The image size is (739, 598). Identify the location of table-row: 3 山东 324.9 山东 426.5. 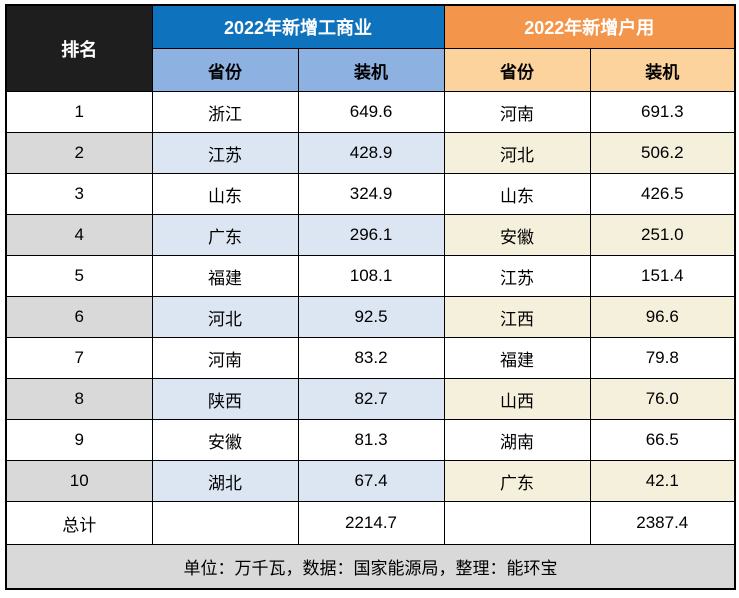
(370, 194).